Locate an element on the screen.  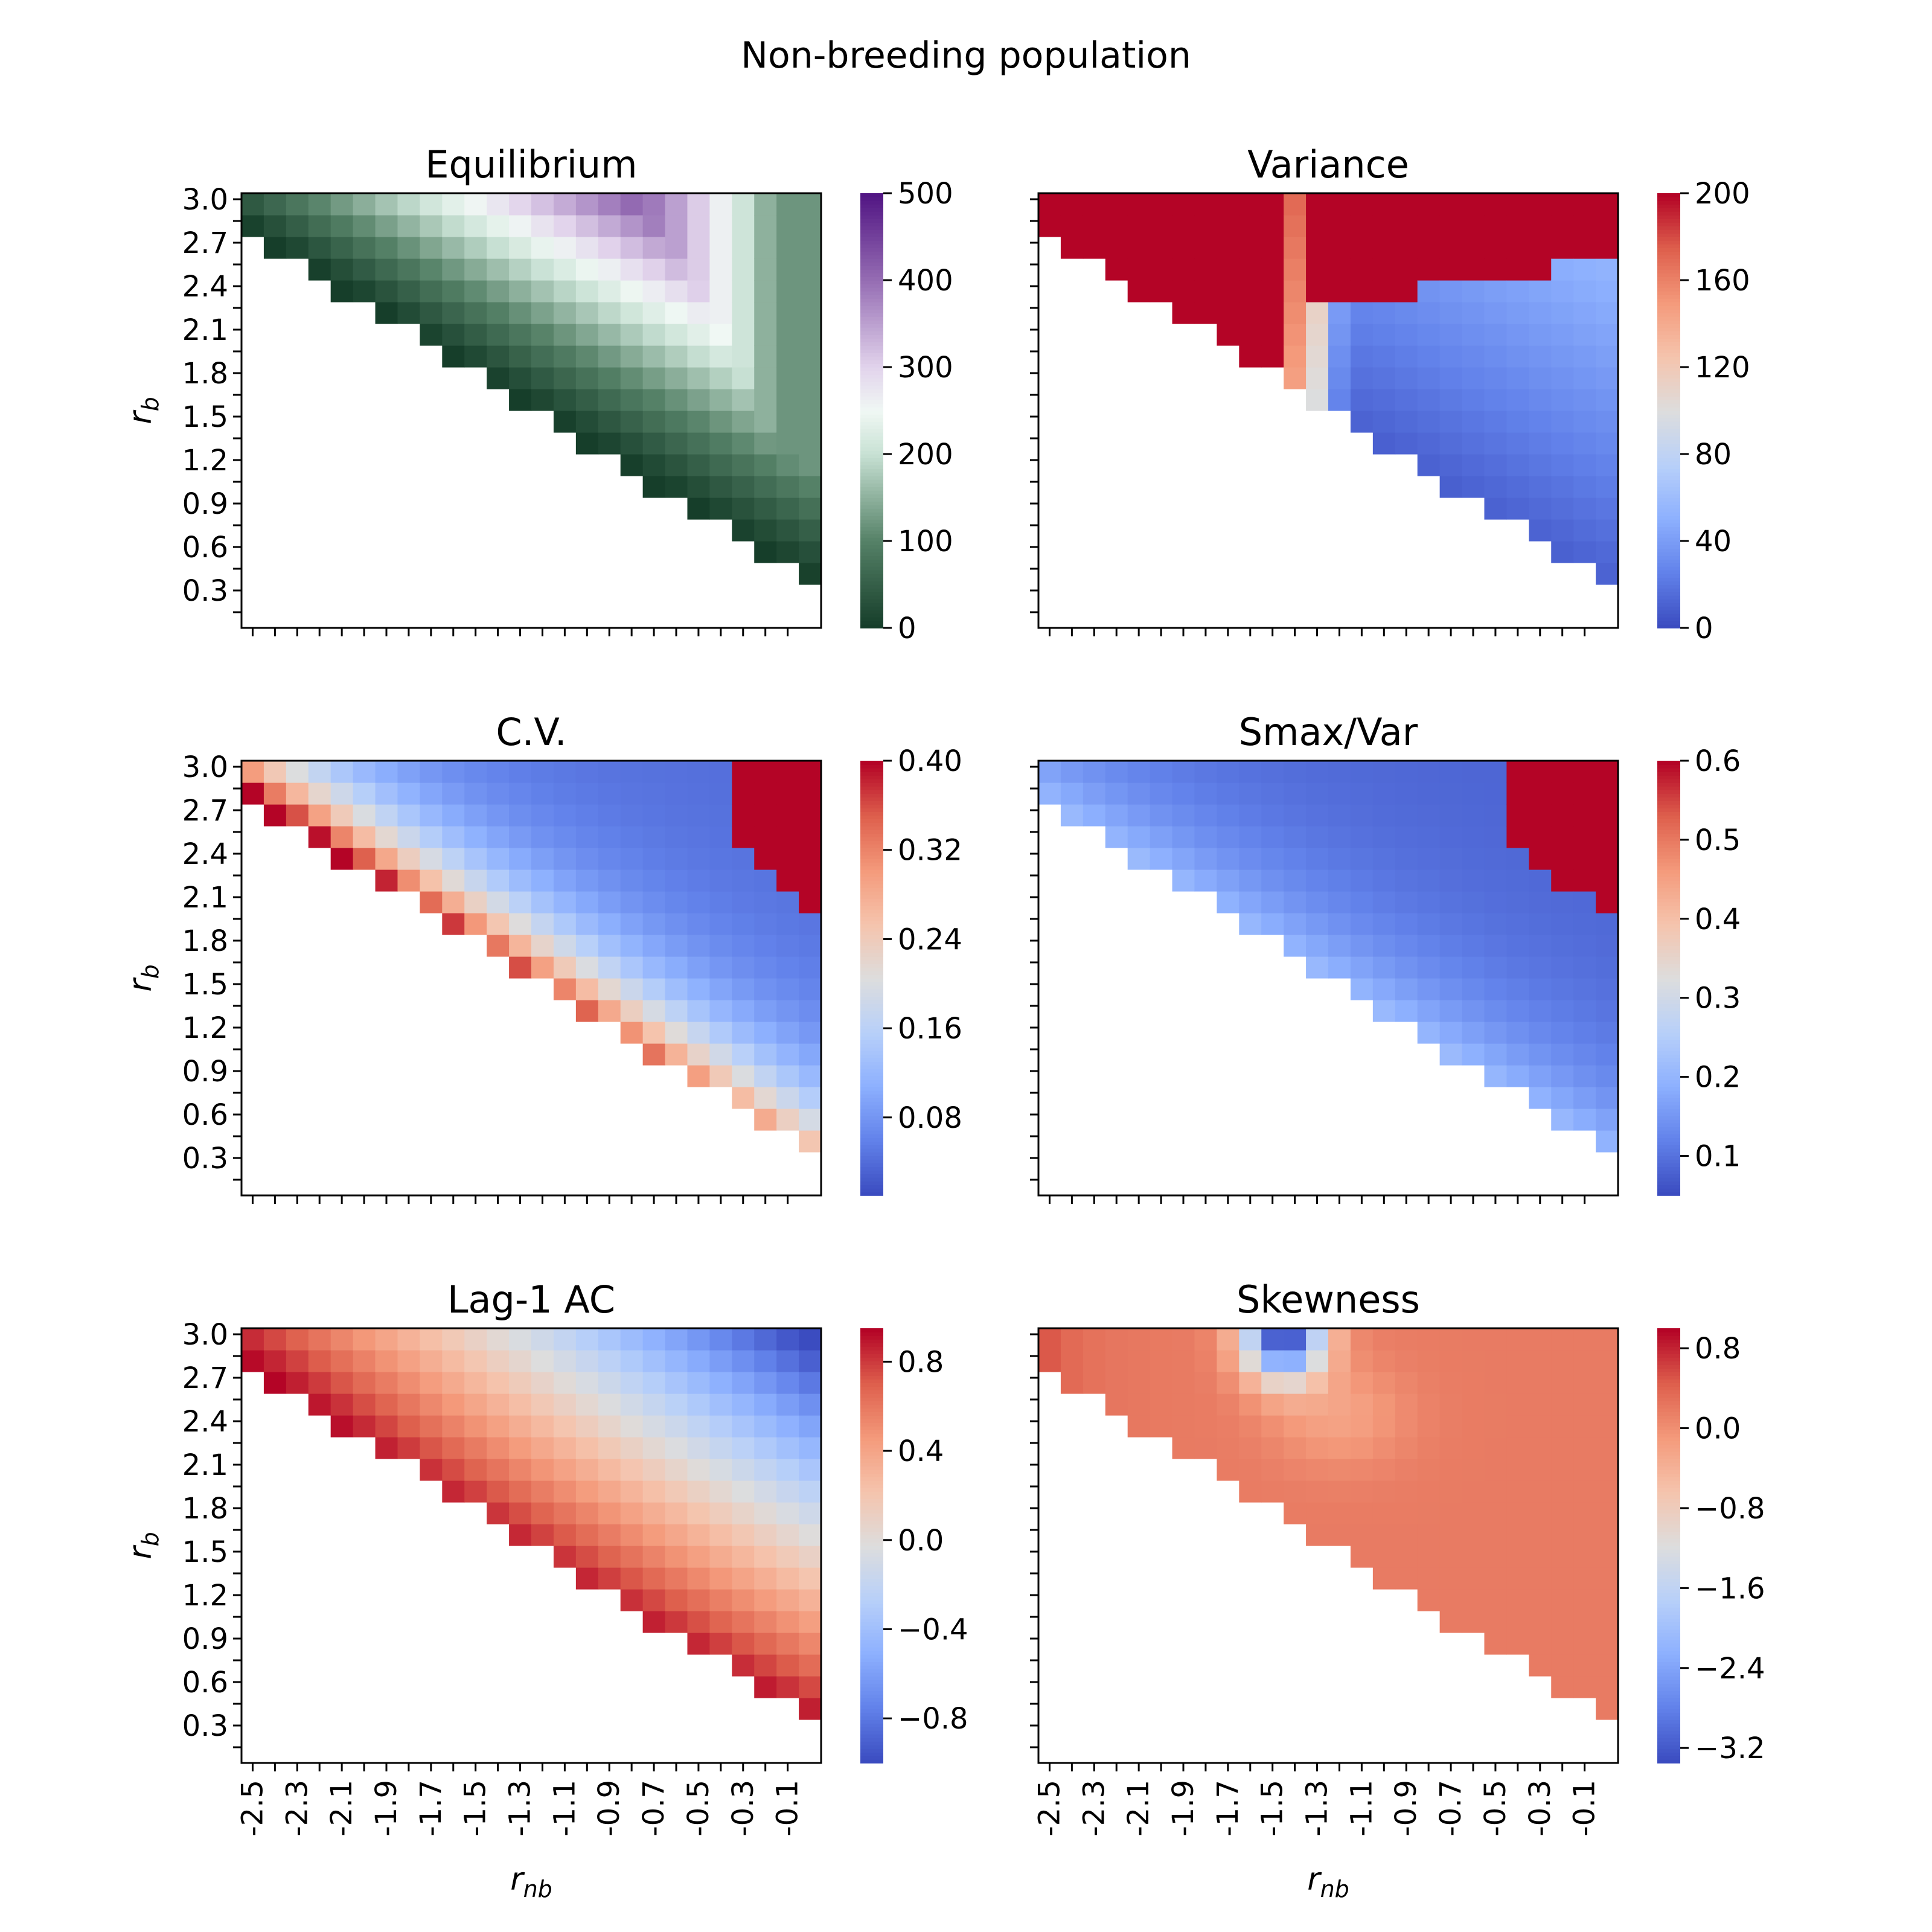
y-tick-label: 0.6 is located at coordinates (205, 1115).